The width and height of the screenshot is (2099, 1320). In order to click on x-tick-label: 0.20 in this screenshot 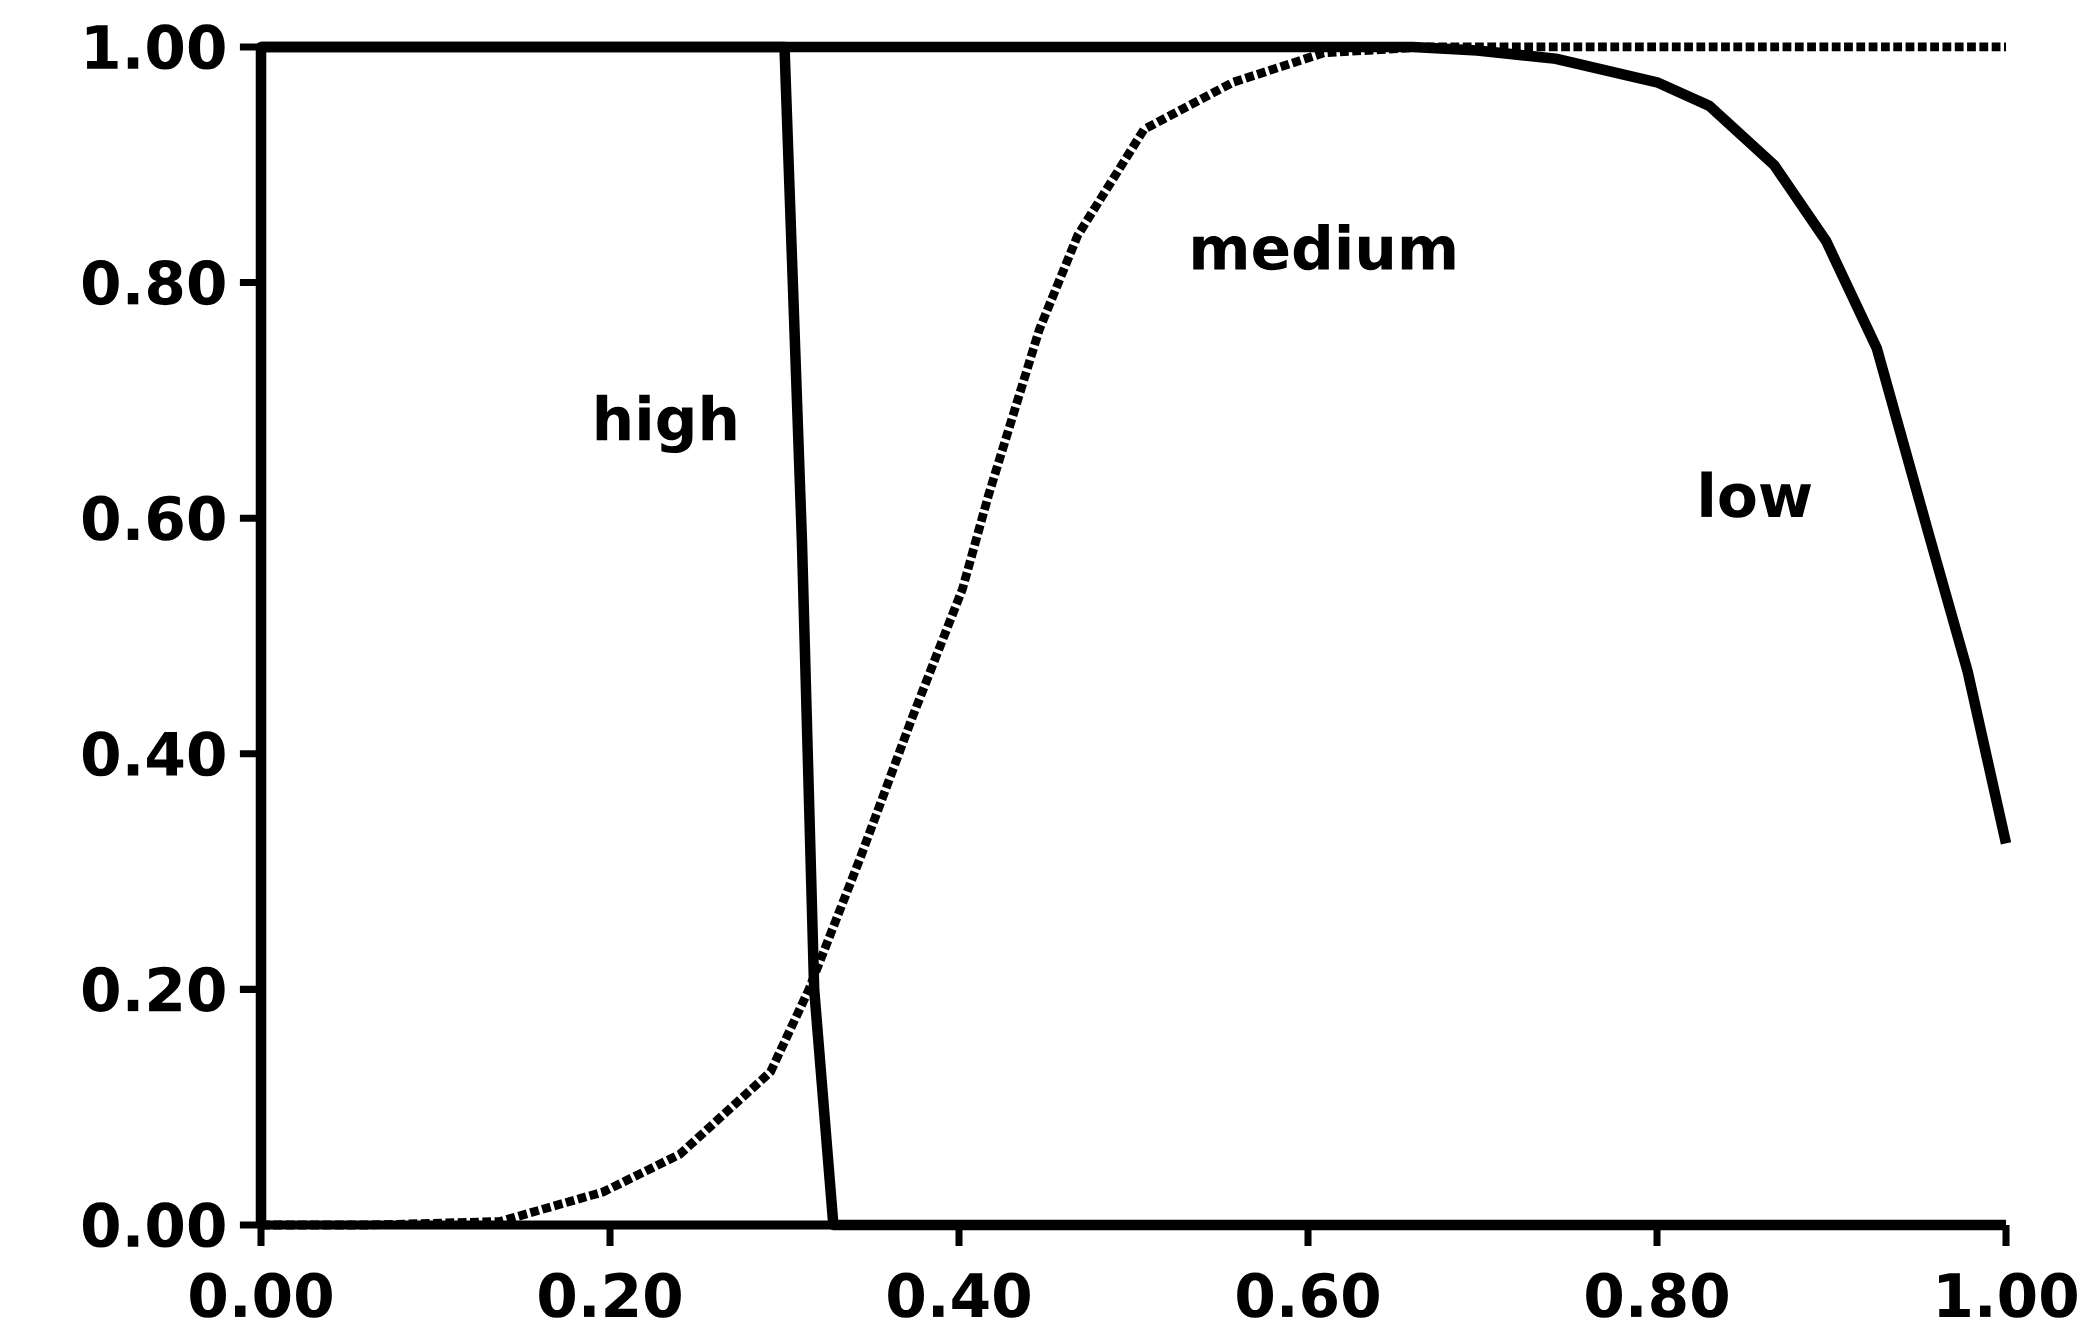, I will do `click(610, 1295)`.